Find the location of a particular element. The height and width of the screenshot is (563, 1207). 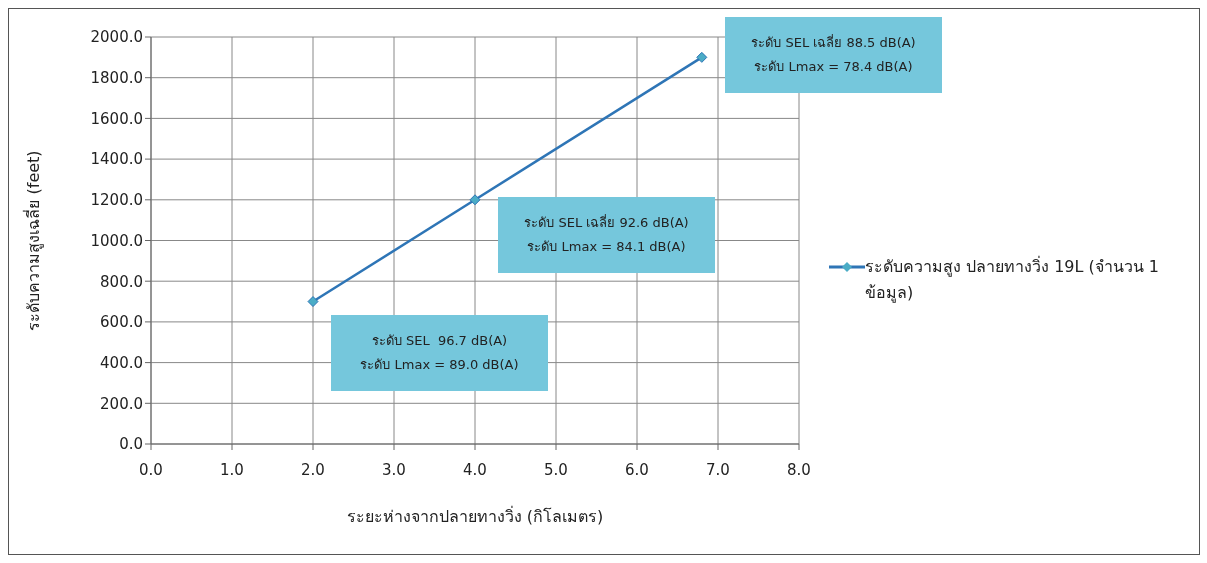

x-tick-label: 6.0 is located at coordinates (637, 469).